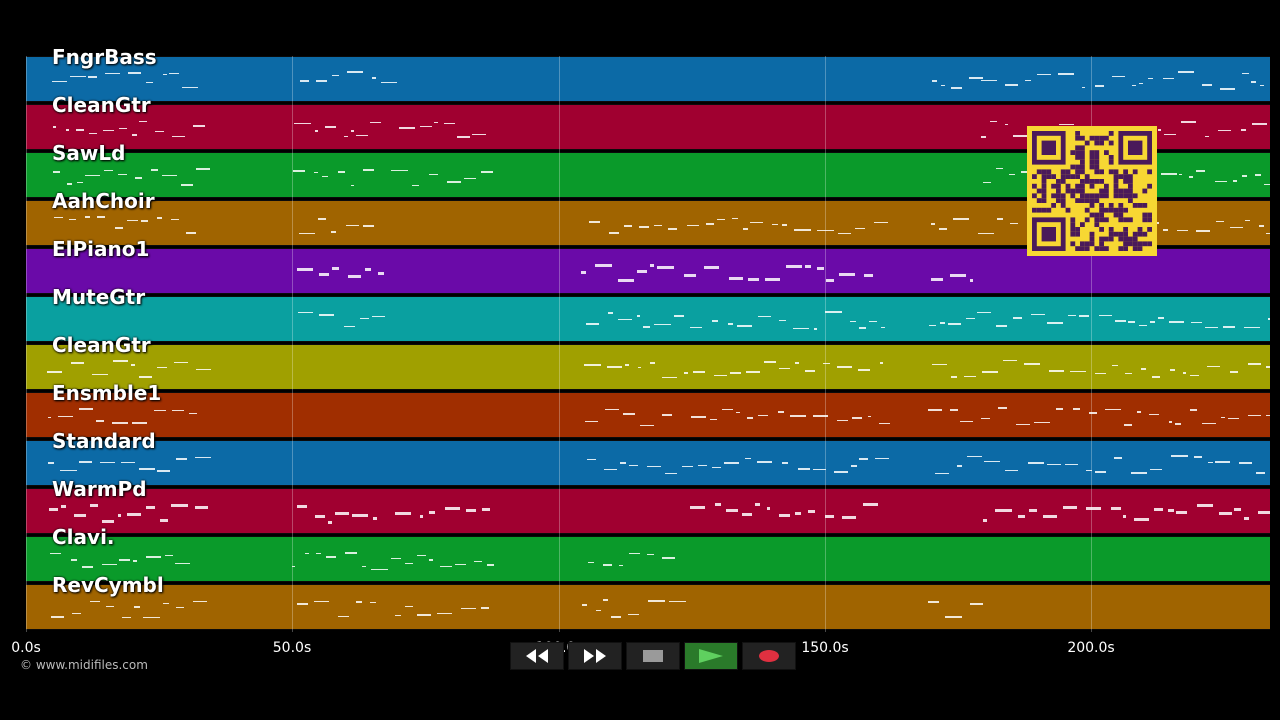  I want to click on record-button, so click(769, 656).